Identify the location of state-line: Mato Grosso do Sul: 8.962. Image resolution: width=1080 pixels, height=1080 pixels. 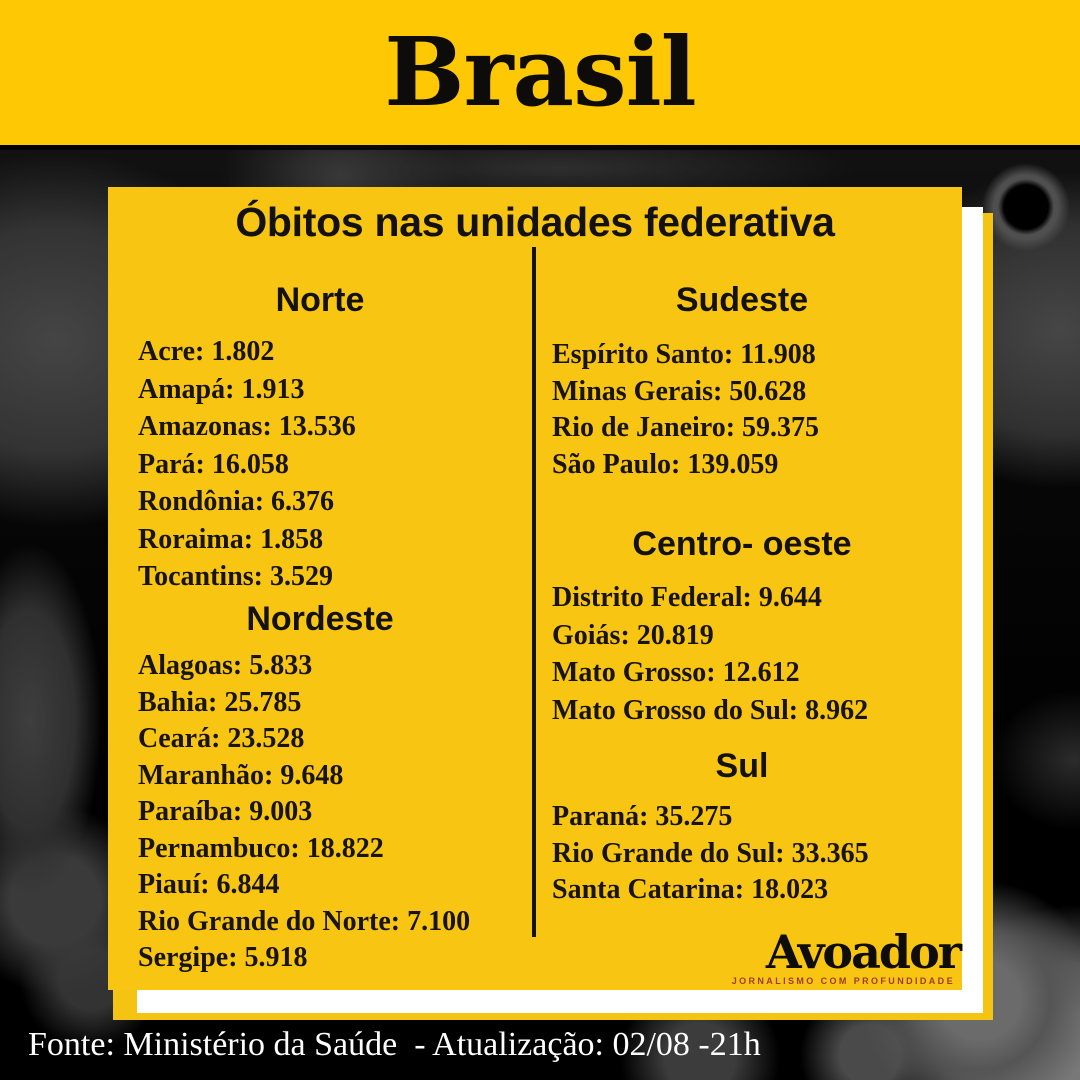
(710, 710).